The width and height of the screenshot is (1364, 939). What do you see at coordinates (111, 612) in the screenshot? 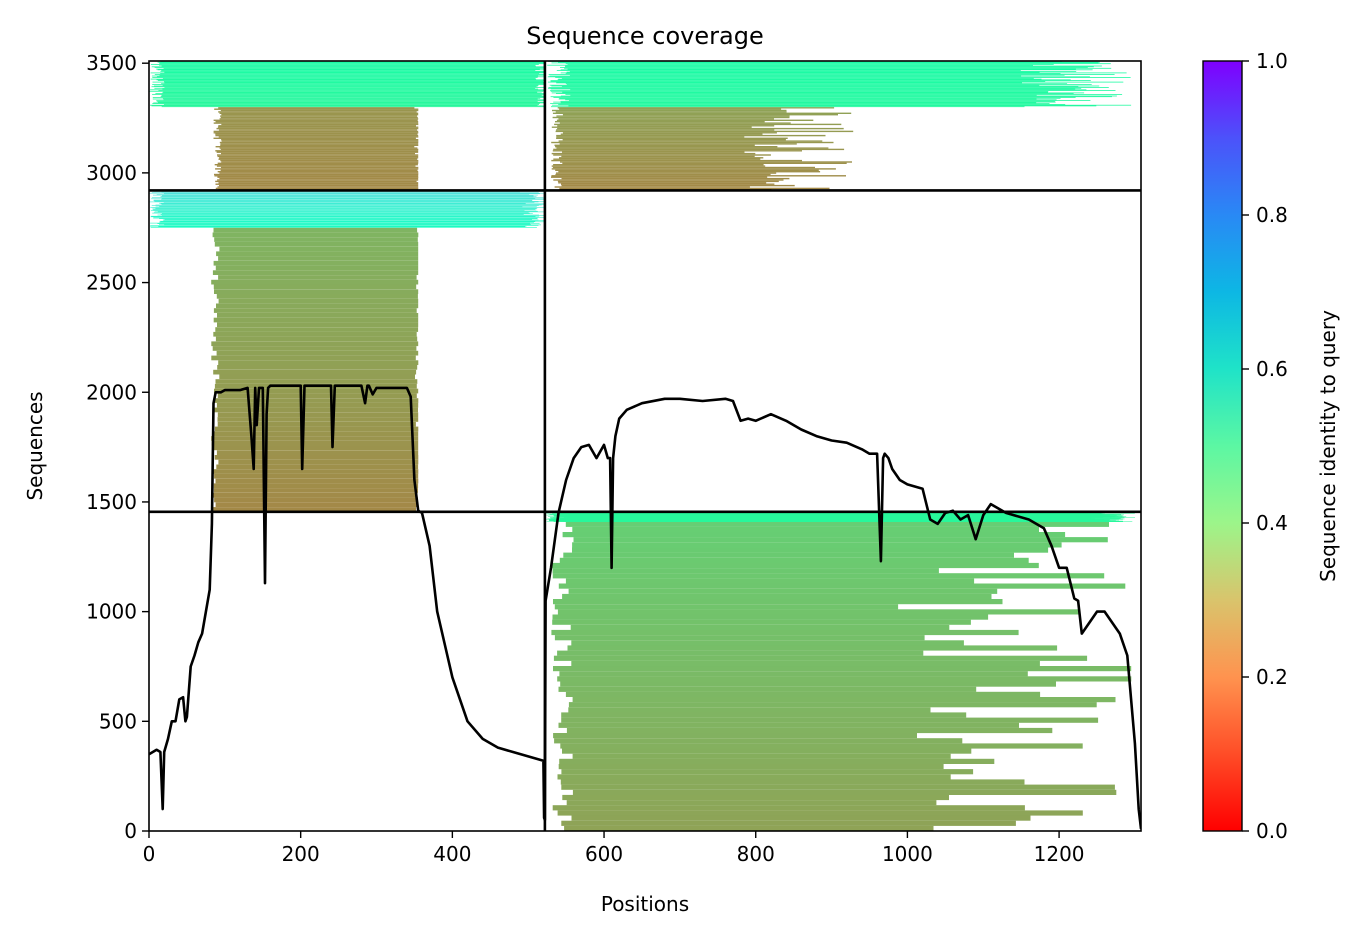
I see `y-tick-label: 1000` at bounding box center [111, 612].